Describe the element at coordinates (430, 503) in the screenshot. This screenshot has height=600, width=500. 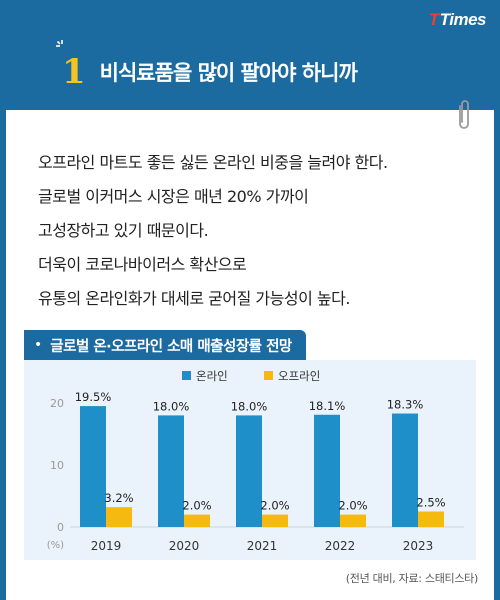
I see `data-label-offline-2023: 2.5%` at that location.